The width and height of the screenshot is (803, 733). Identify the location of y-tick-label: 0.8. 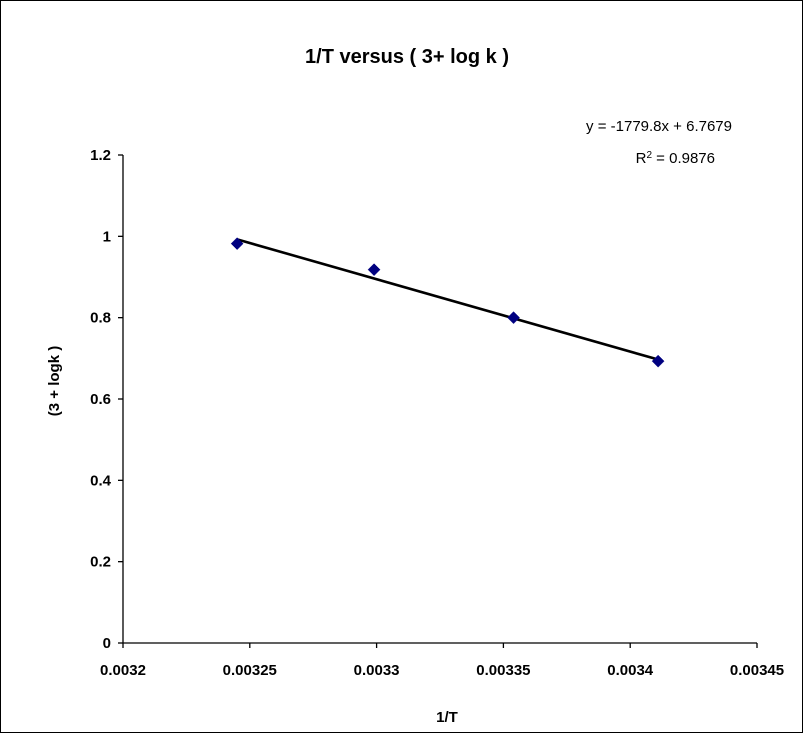
(100, 318).